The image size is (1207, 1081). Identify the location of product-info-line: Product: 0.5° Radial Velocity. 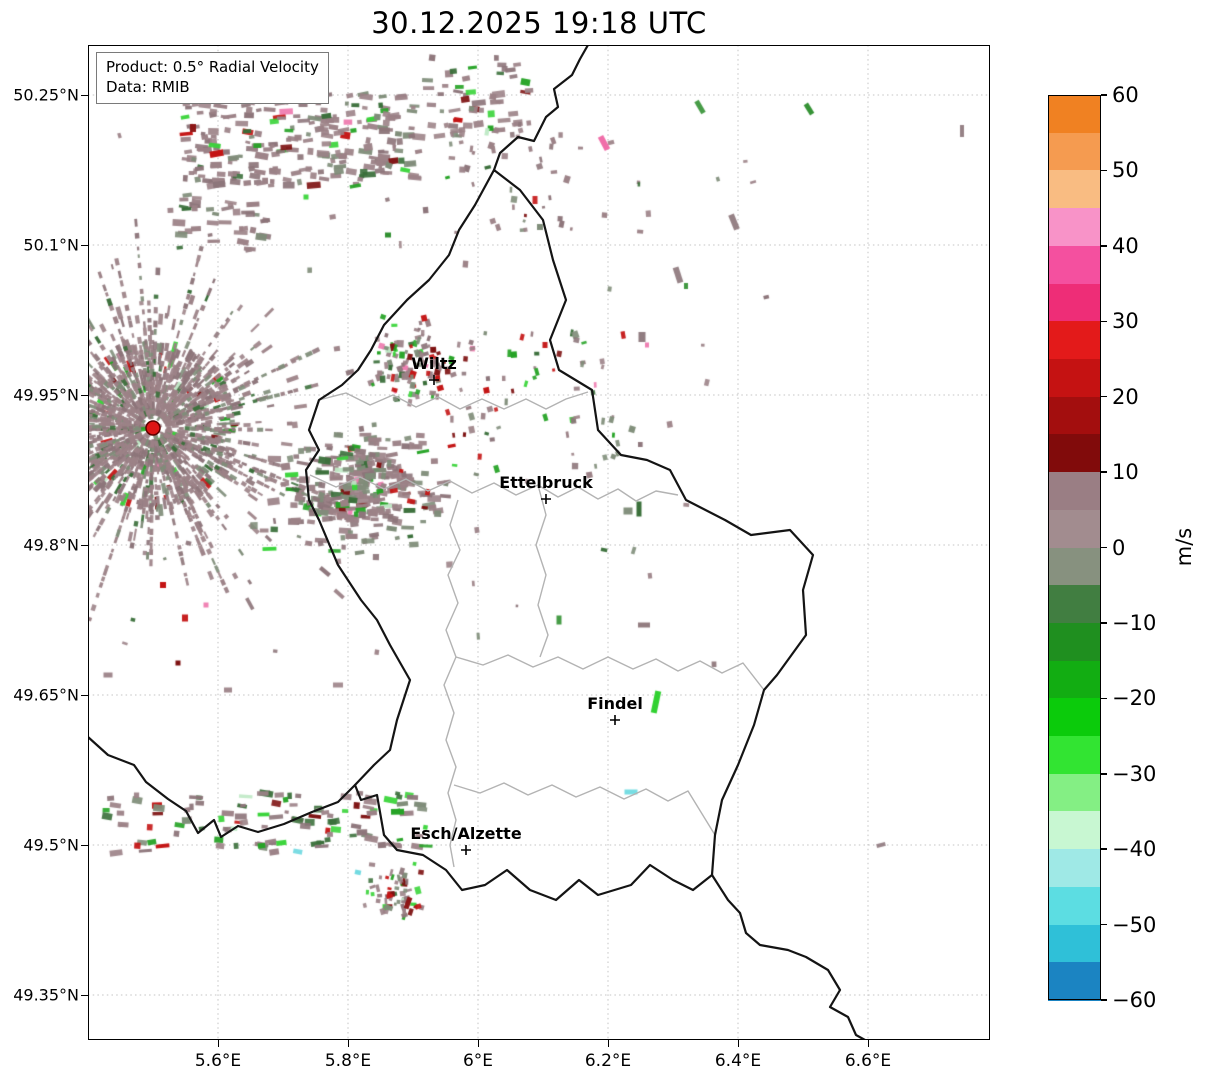
(212, 67).